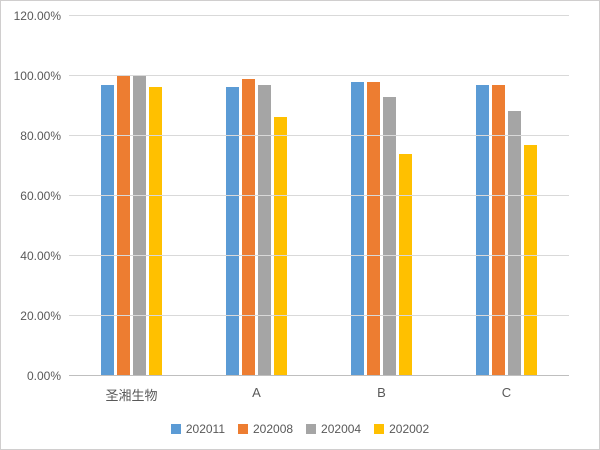  What do you see at coordinates (319, 394) in the screenshot?
I see `x-axis-labels: 圣湘生物 A B C` at bounding box center [319, 394].